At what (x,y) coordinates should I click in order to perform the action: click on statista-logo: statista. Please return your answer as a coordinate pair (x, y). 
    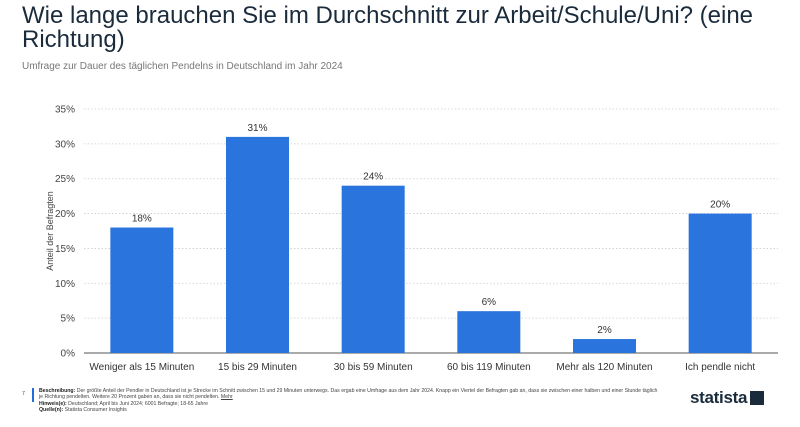
    Looking at the image, I should click on (727, 398).